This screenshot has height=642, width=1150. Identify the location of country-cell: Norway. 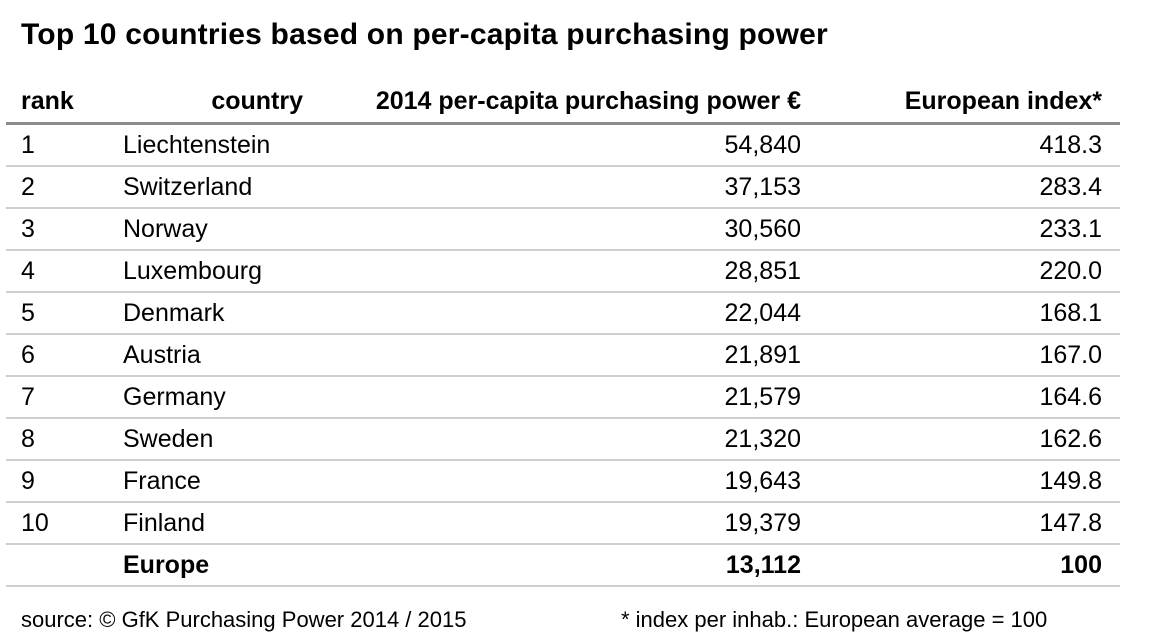
(217, 229).